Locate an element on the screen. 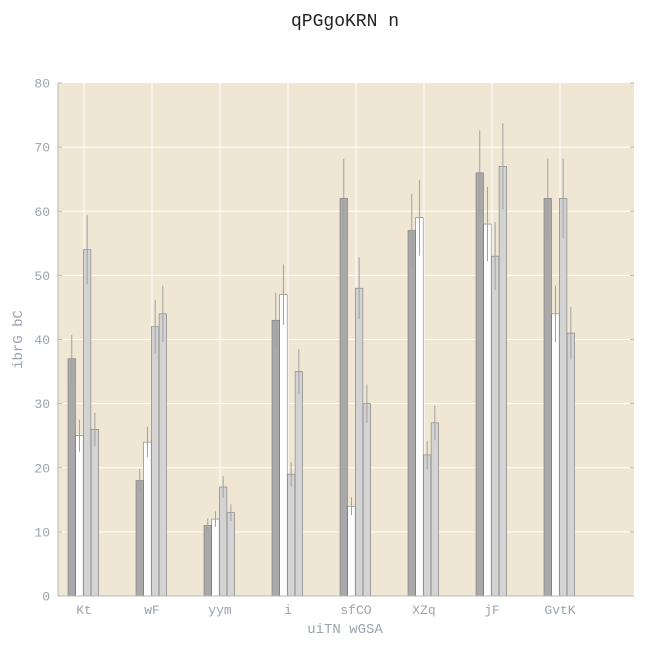 The image size is (648, 648). y-tick-label: 30 is located at coordinates (42, 404).